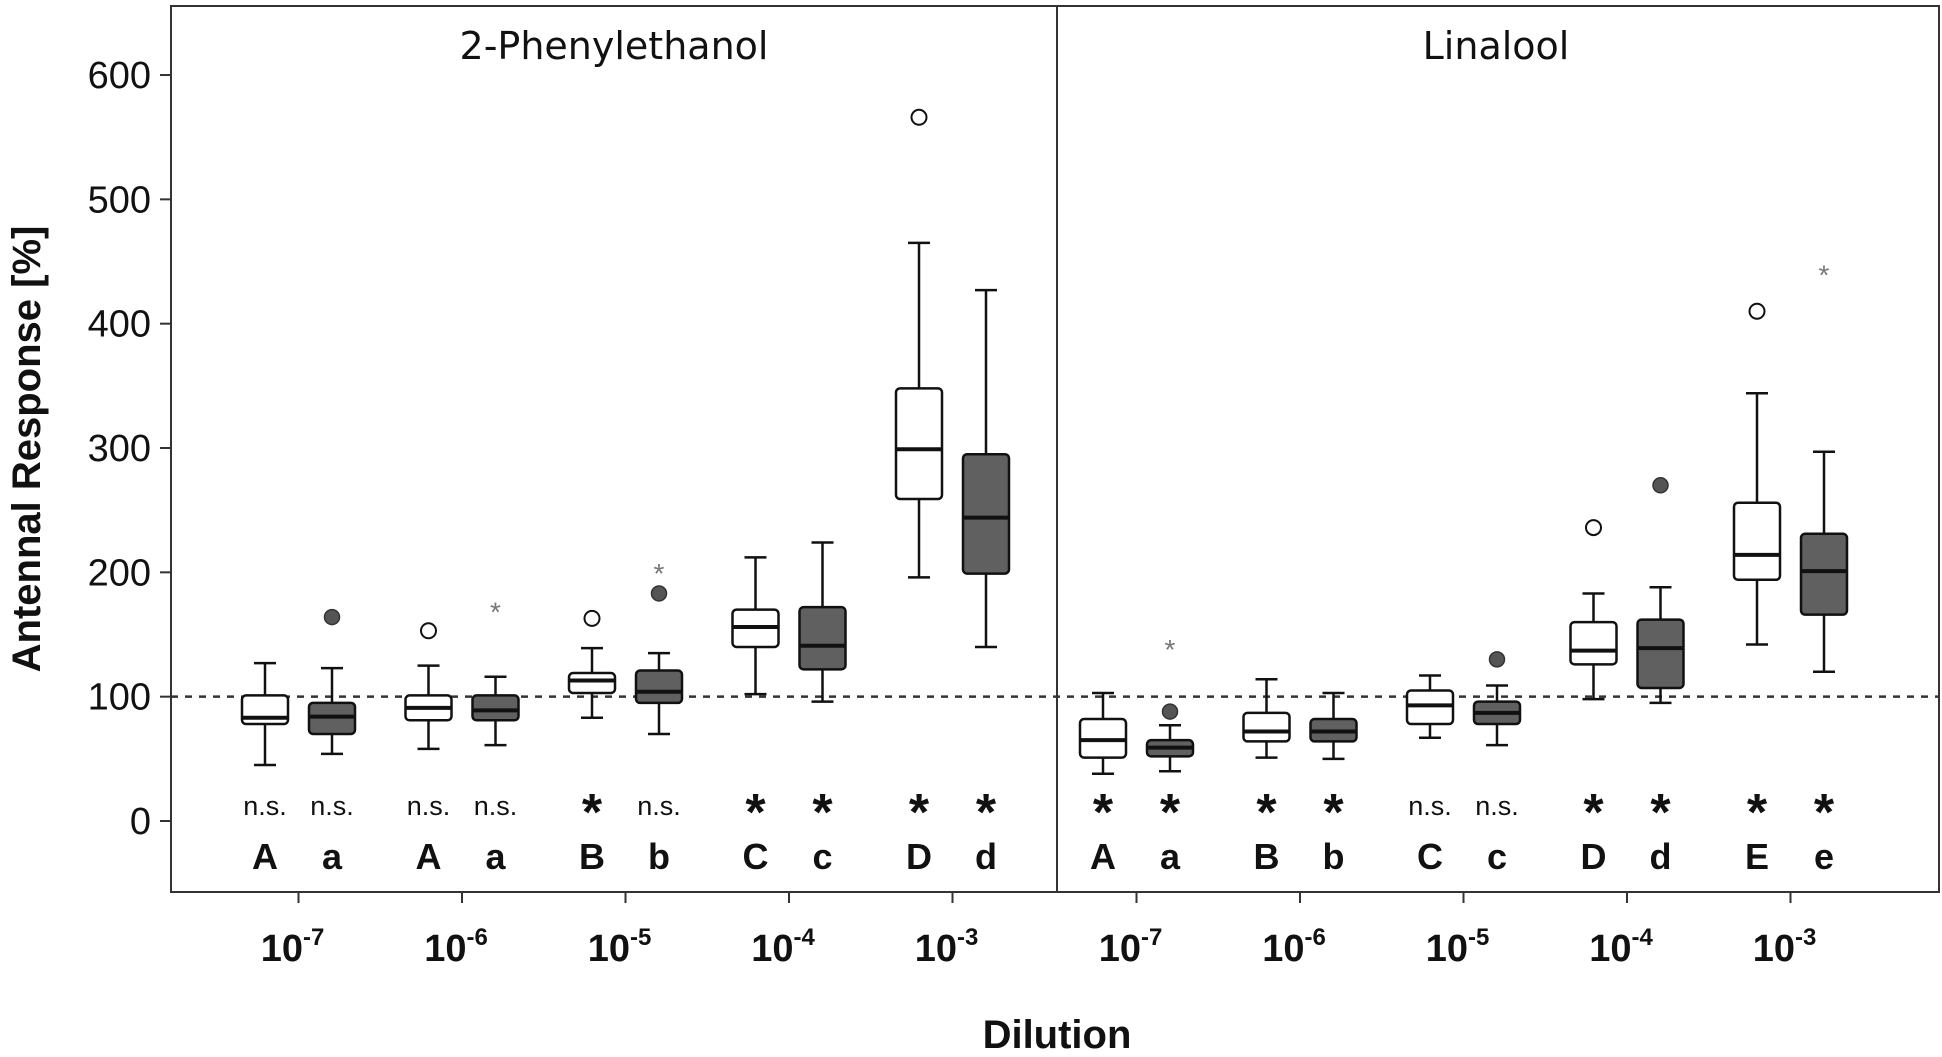  I want to click on y-axis: 0 100 200 300 400 500 600, so click(129, 449).